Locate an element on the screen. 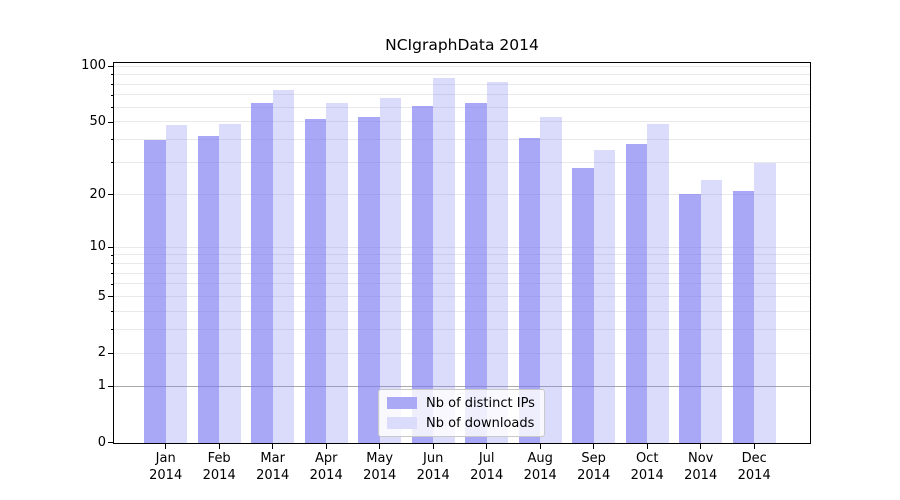  x-tick-sep is located at coordinates (594, 446).